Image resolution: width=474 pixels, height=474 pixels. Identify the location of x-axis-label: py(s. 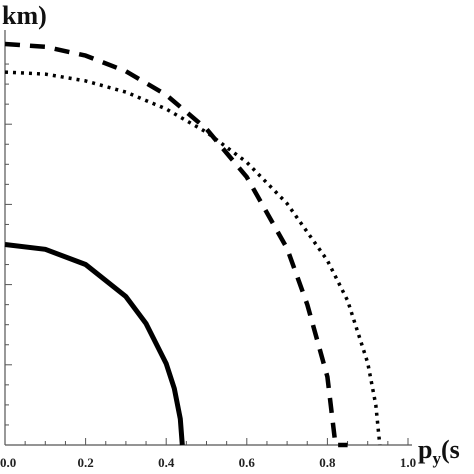
(439, 451).